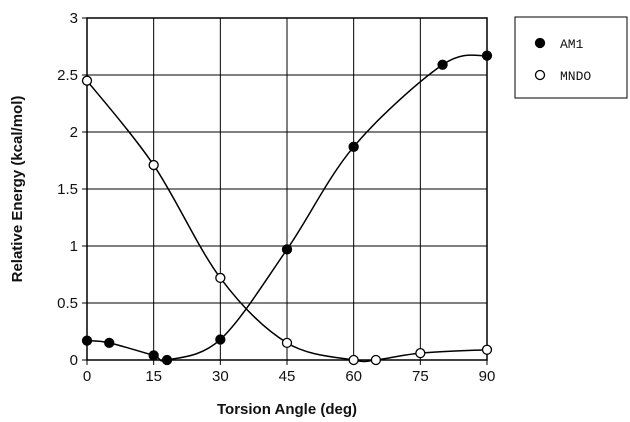 Image resolution: width=630 pixels, height=422 pixels. Describe the element at coordinates (575, 76) in the screenshot. I see `legend-label-mndo: MNDO` at that location.